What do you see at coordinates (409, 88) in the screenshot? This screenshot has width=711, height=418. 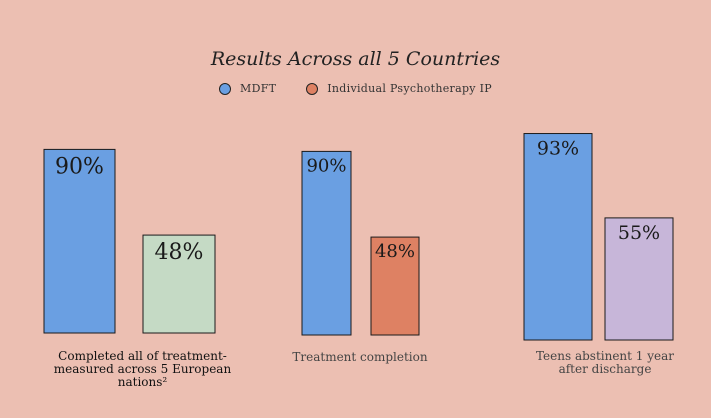 I see `legend-label-ip: Individual Psychotherapy IP` at bounding box center [409, 88].